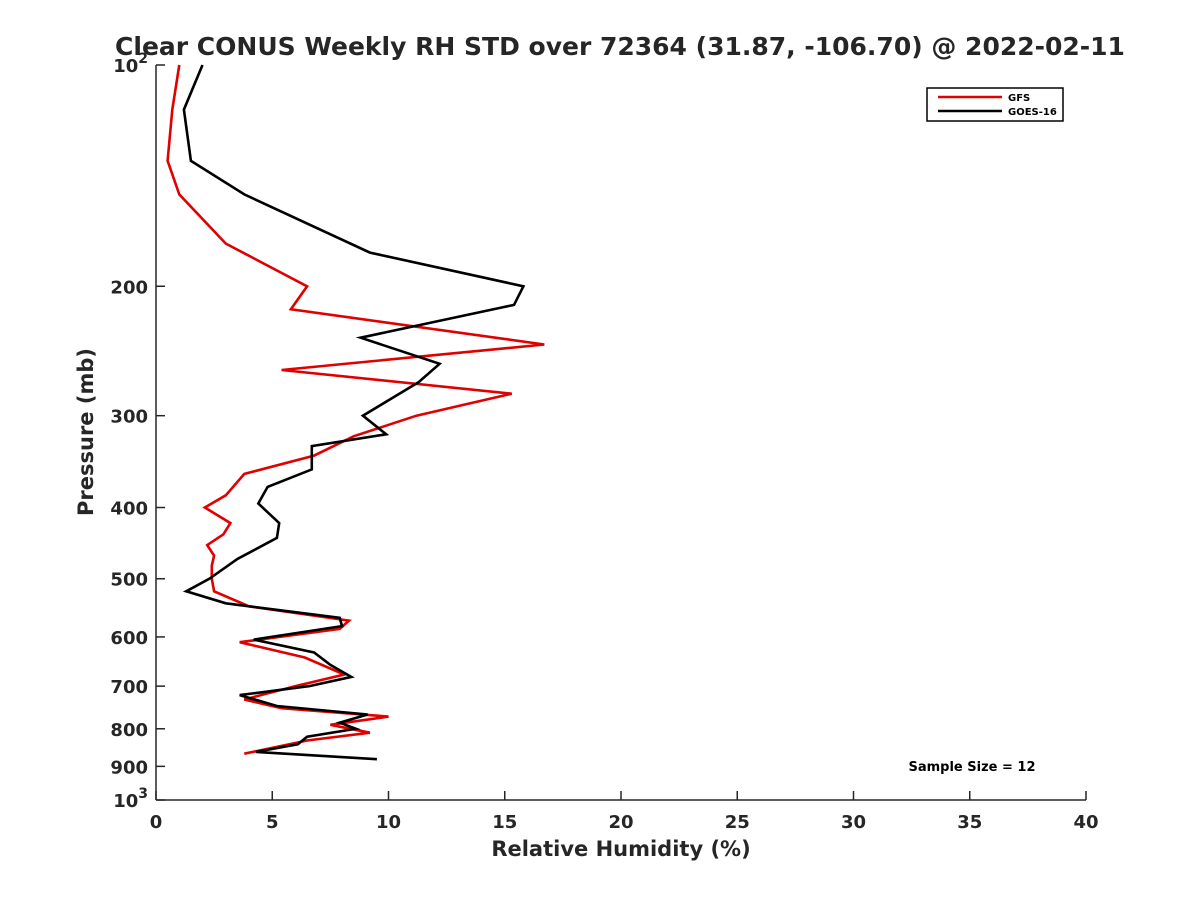 This screenshot has width=1200, height=900. Describe the element at coordinates (129, 417) in the screenshot. I see `y-tick-label: 300` at that location.